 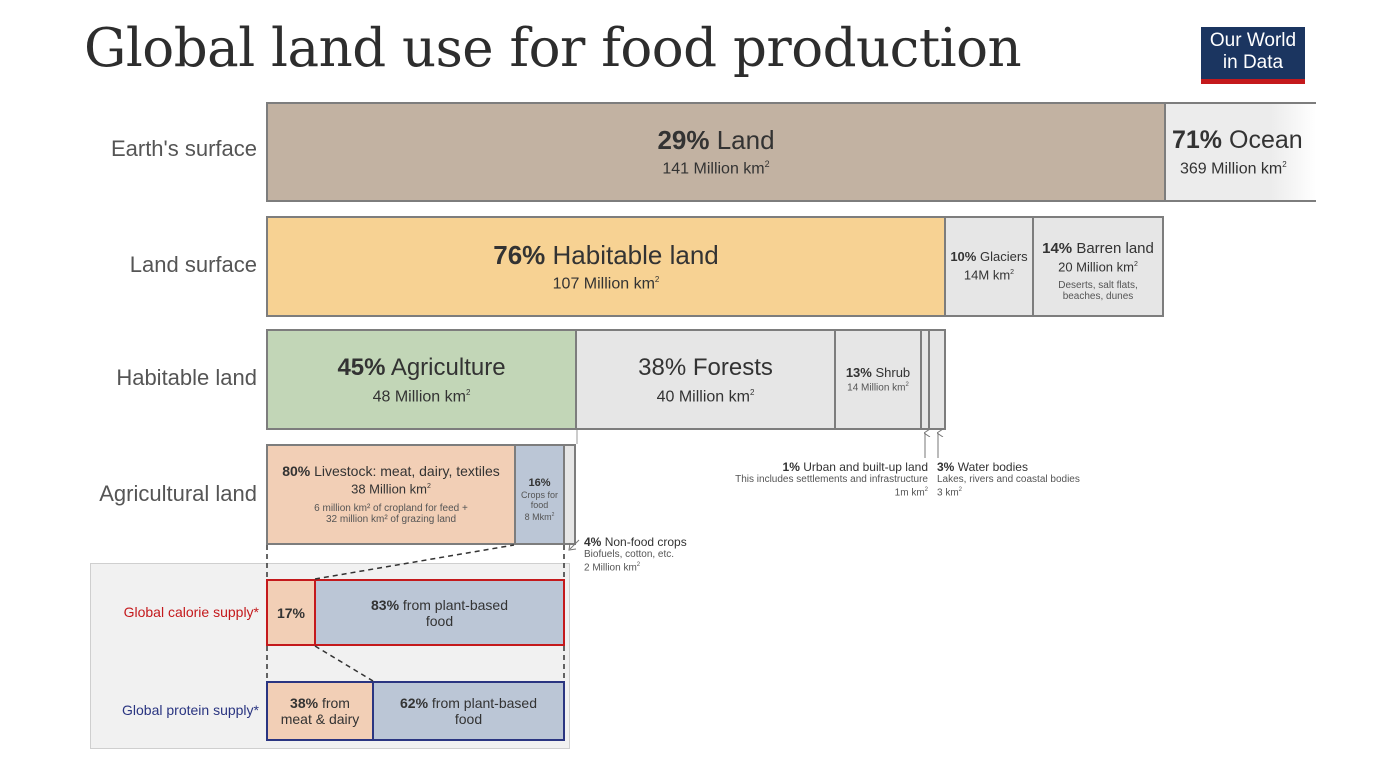 What do you see at coordinates (989, 266) in the screenshot?
I see `bar-glaciers: 10% Glaciers 14M km2` at bounding box center [989, 266].